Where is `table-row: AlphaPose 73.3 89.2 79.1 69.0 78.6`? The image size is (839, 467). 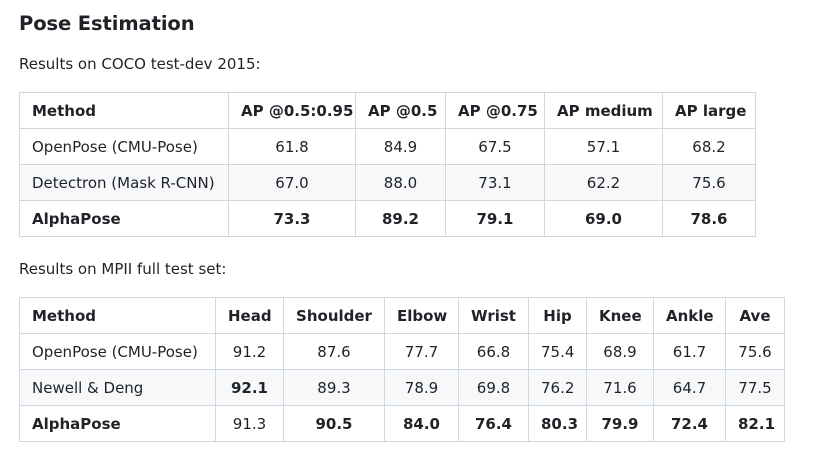
table-row: AlphaPose 73.3 89.2 79.1 69.0 78.6 is located at coordinates (387, 218).